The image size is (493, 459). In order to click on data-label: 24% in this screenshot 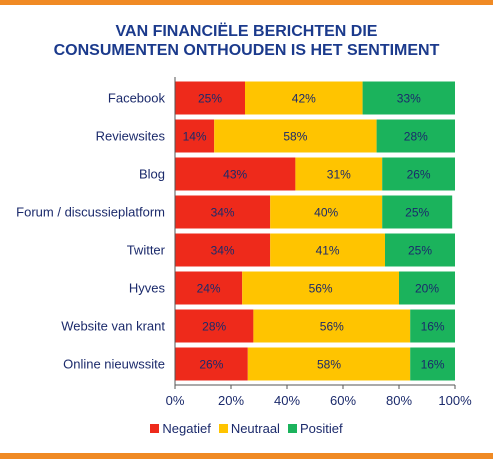, I will do `click(209, 289)`.